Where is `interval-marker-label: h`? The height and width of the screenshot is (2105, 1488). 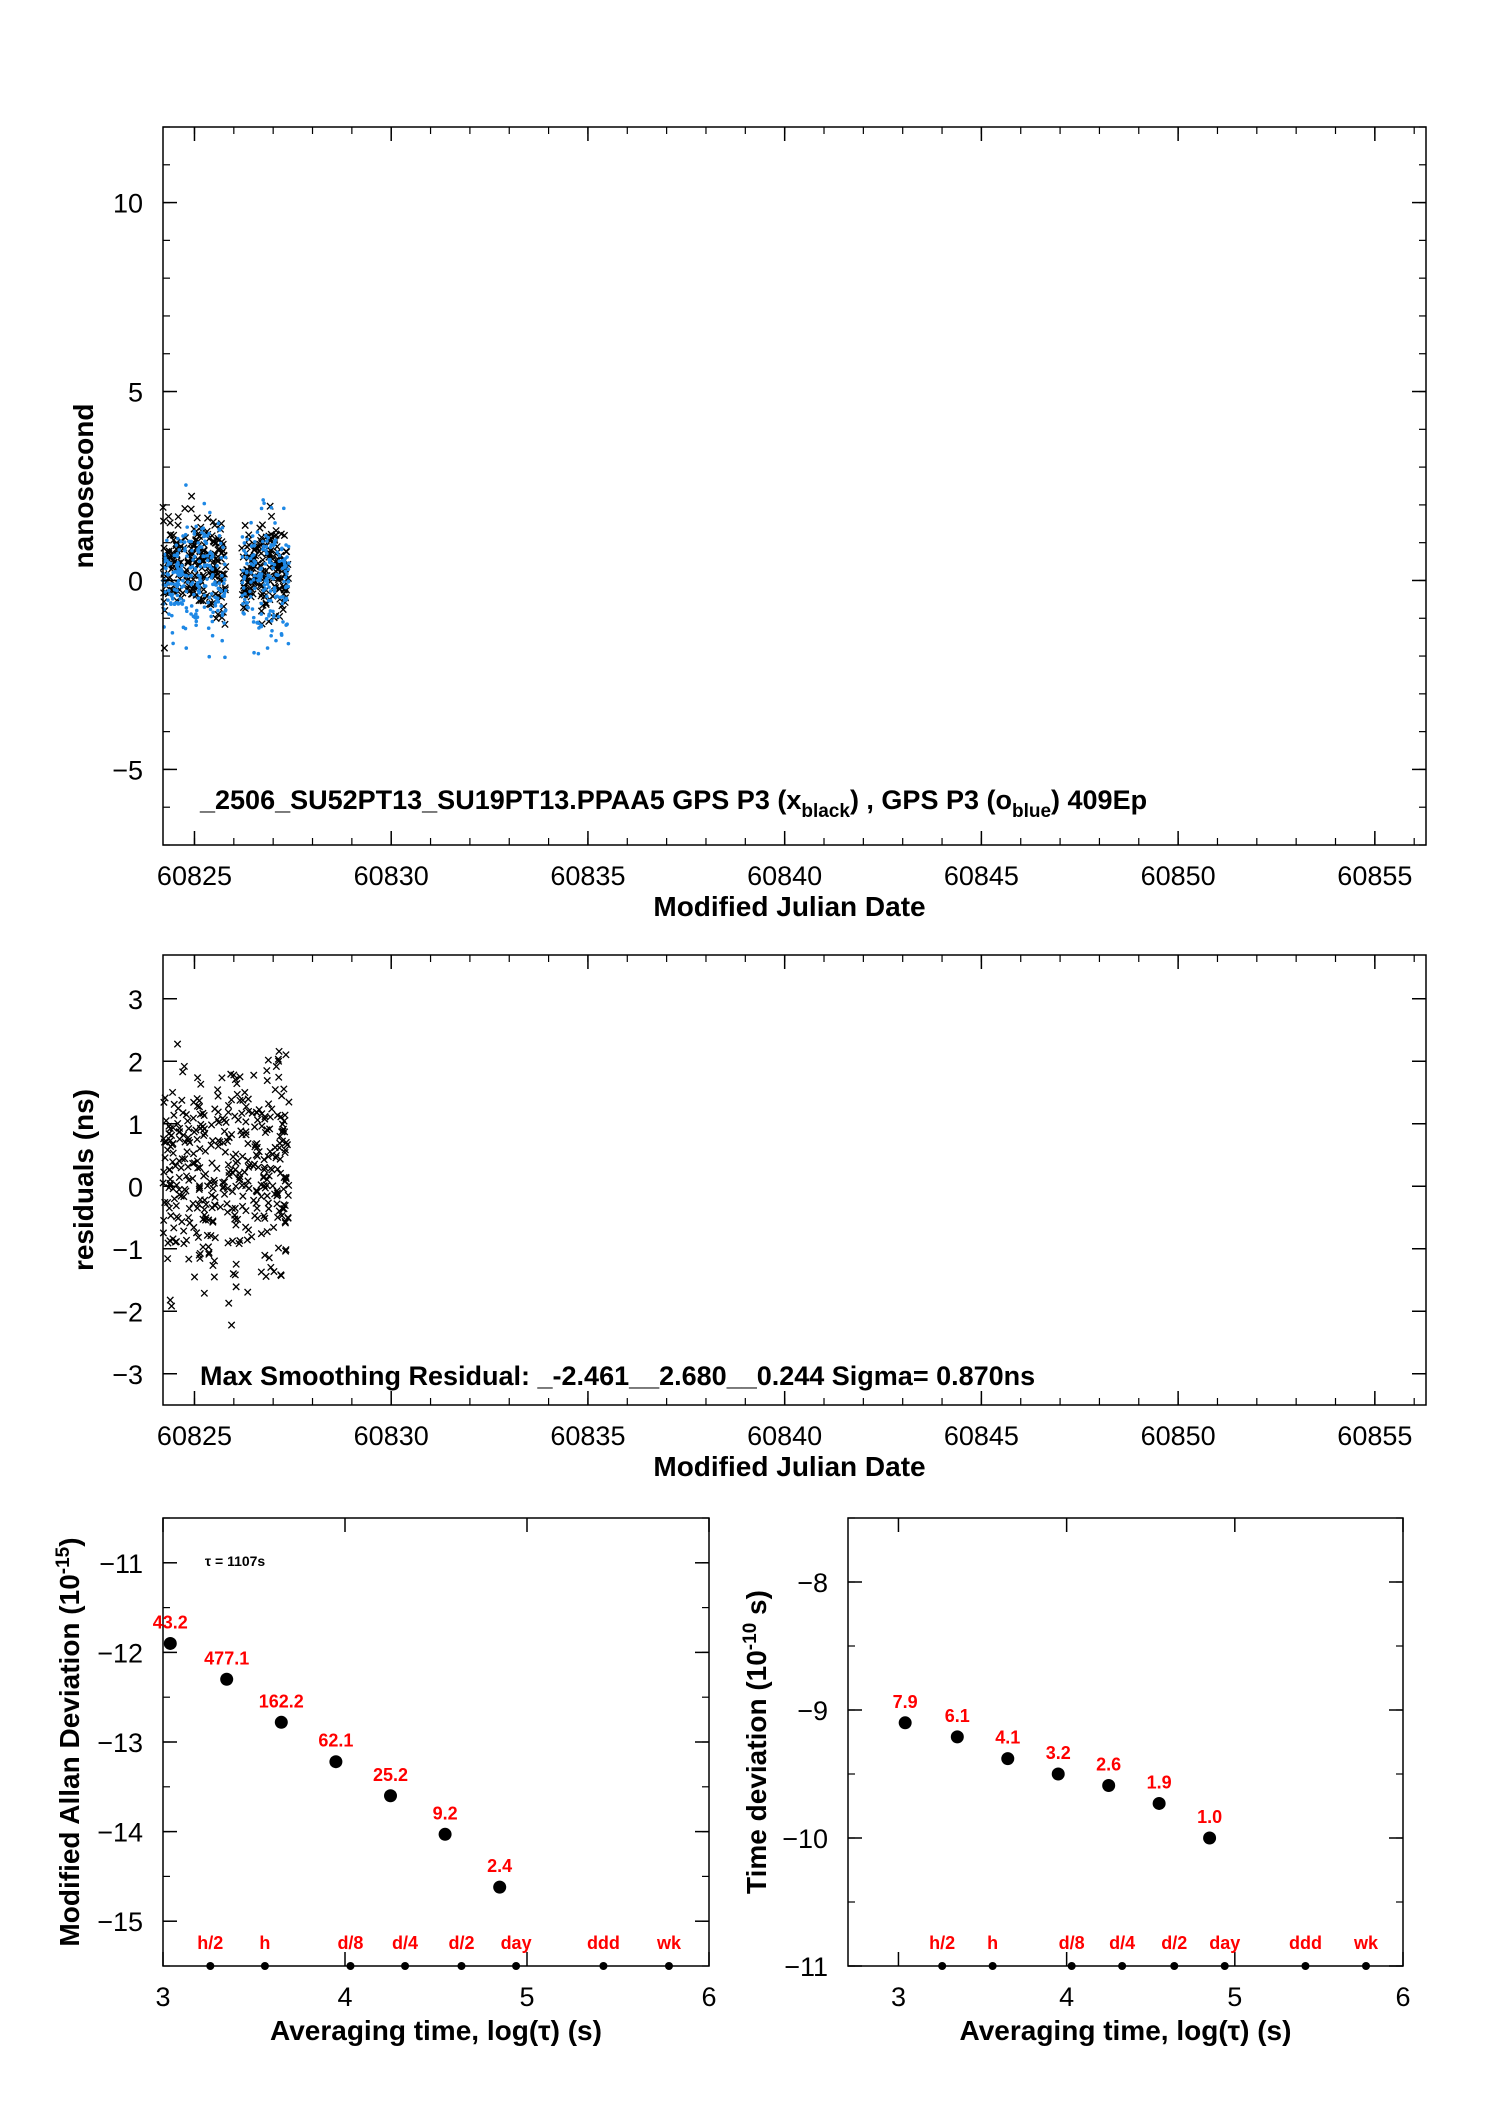 interval-marker-label: h is located at coordinates (992, 1943).